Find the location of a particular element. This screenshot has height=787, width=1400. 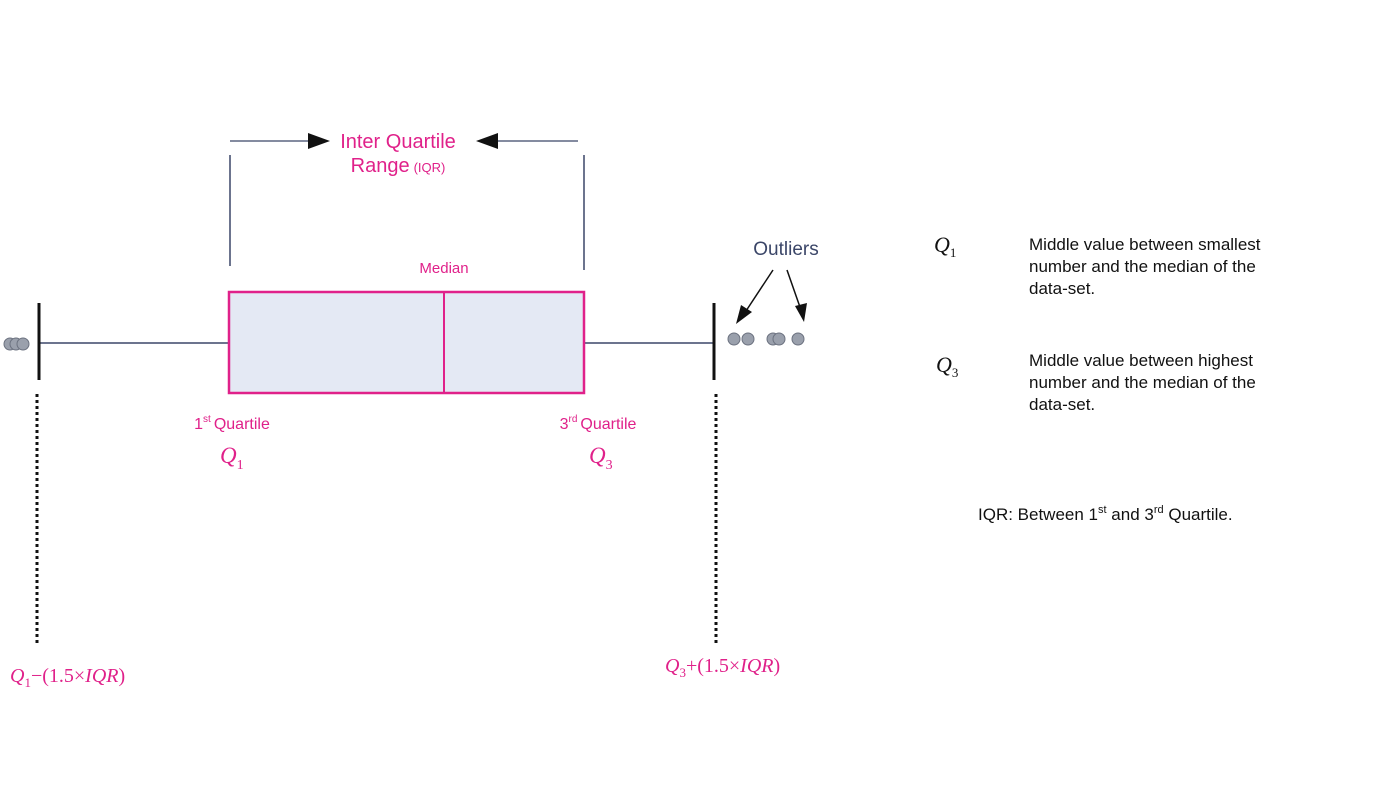

upper-fence-q: Q is located at coordinates (672, 666).